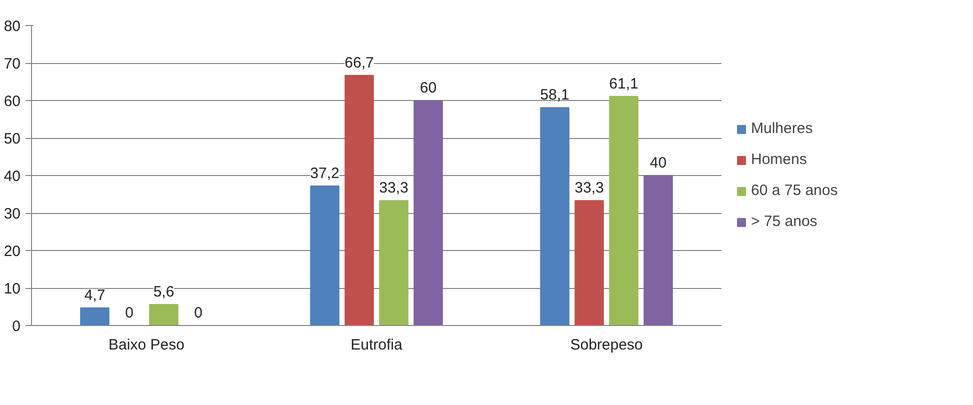 This screenshot has height=405, width=973. I want to click on legend-label: Mulheres, so click(782, 128).